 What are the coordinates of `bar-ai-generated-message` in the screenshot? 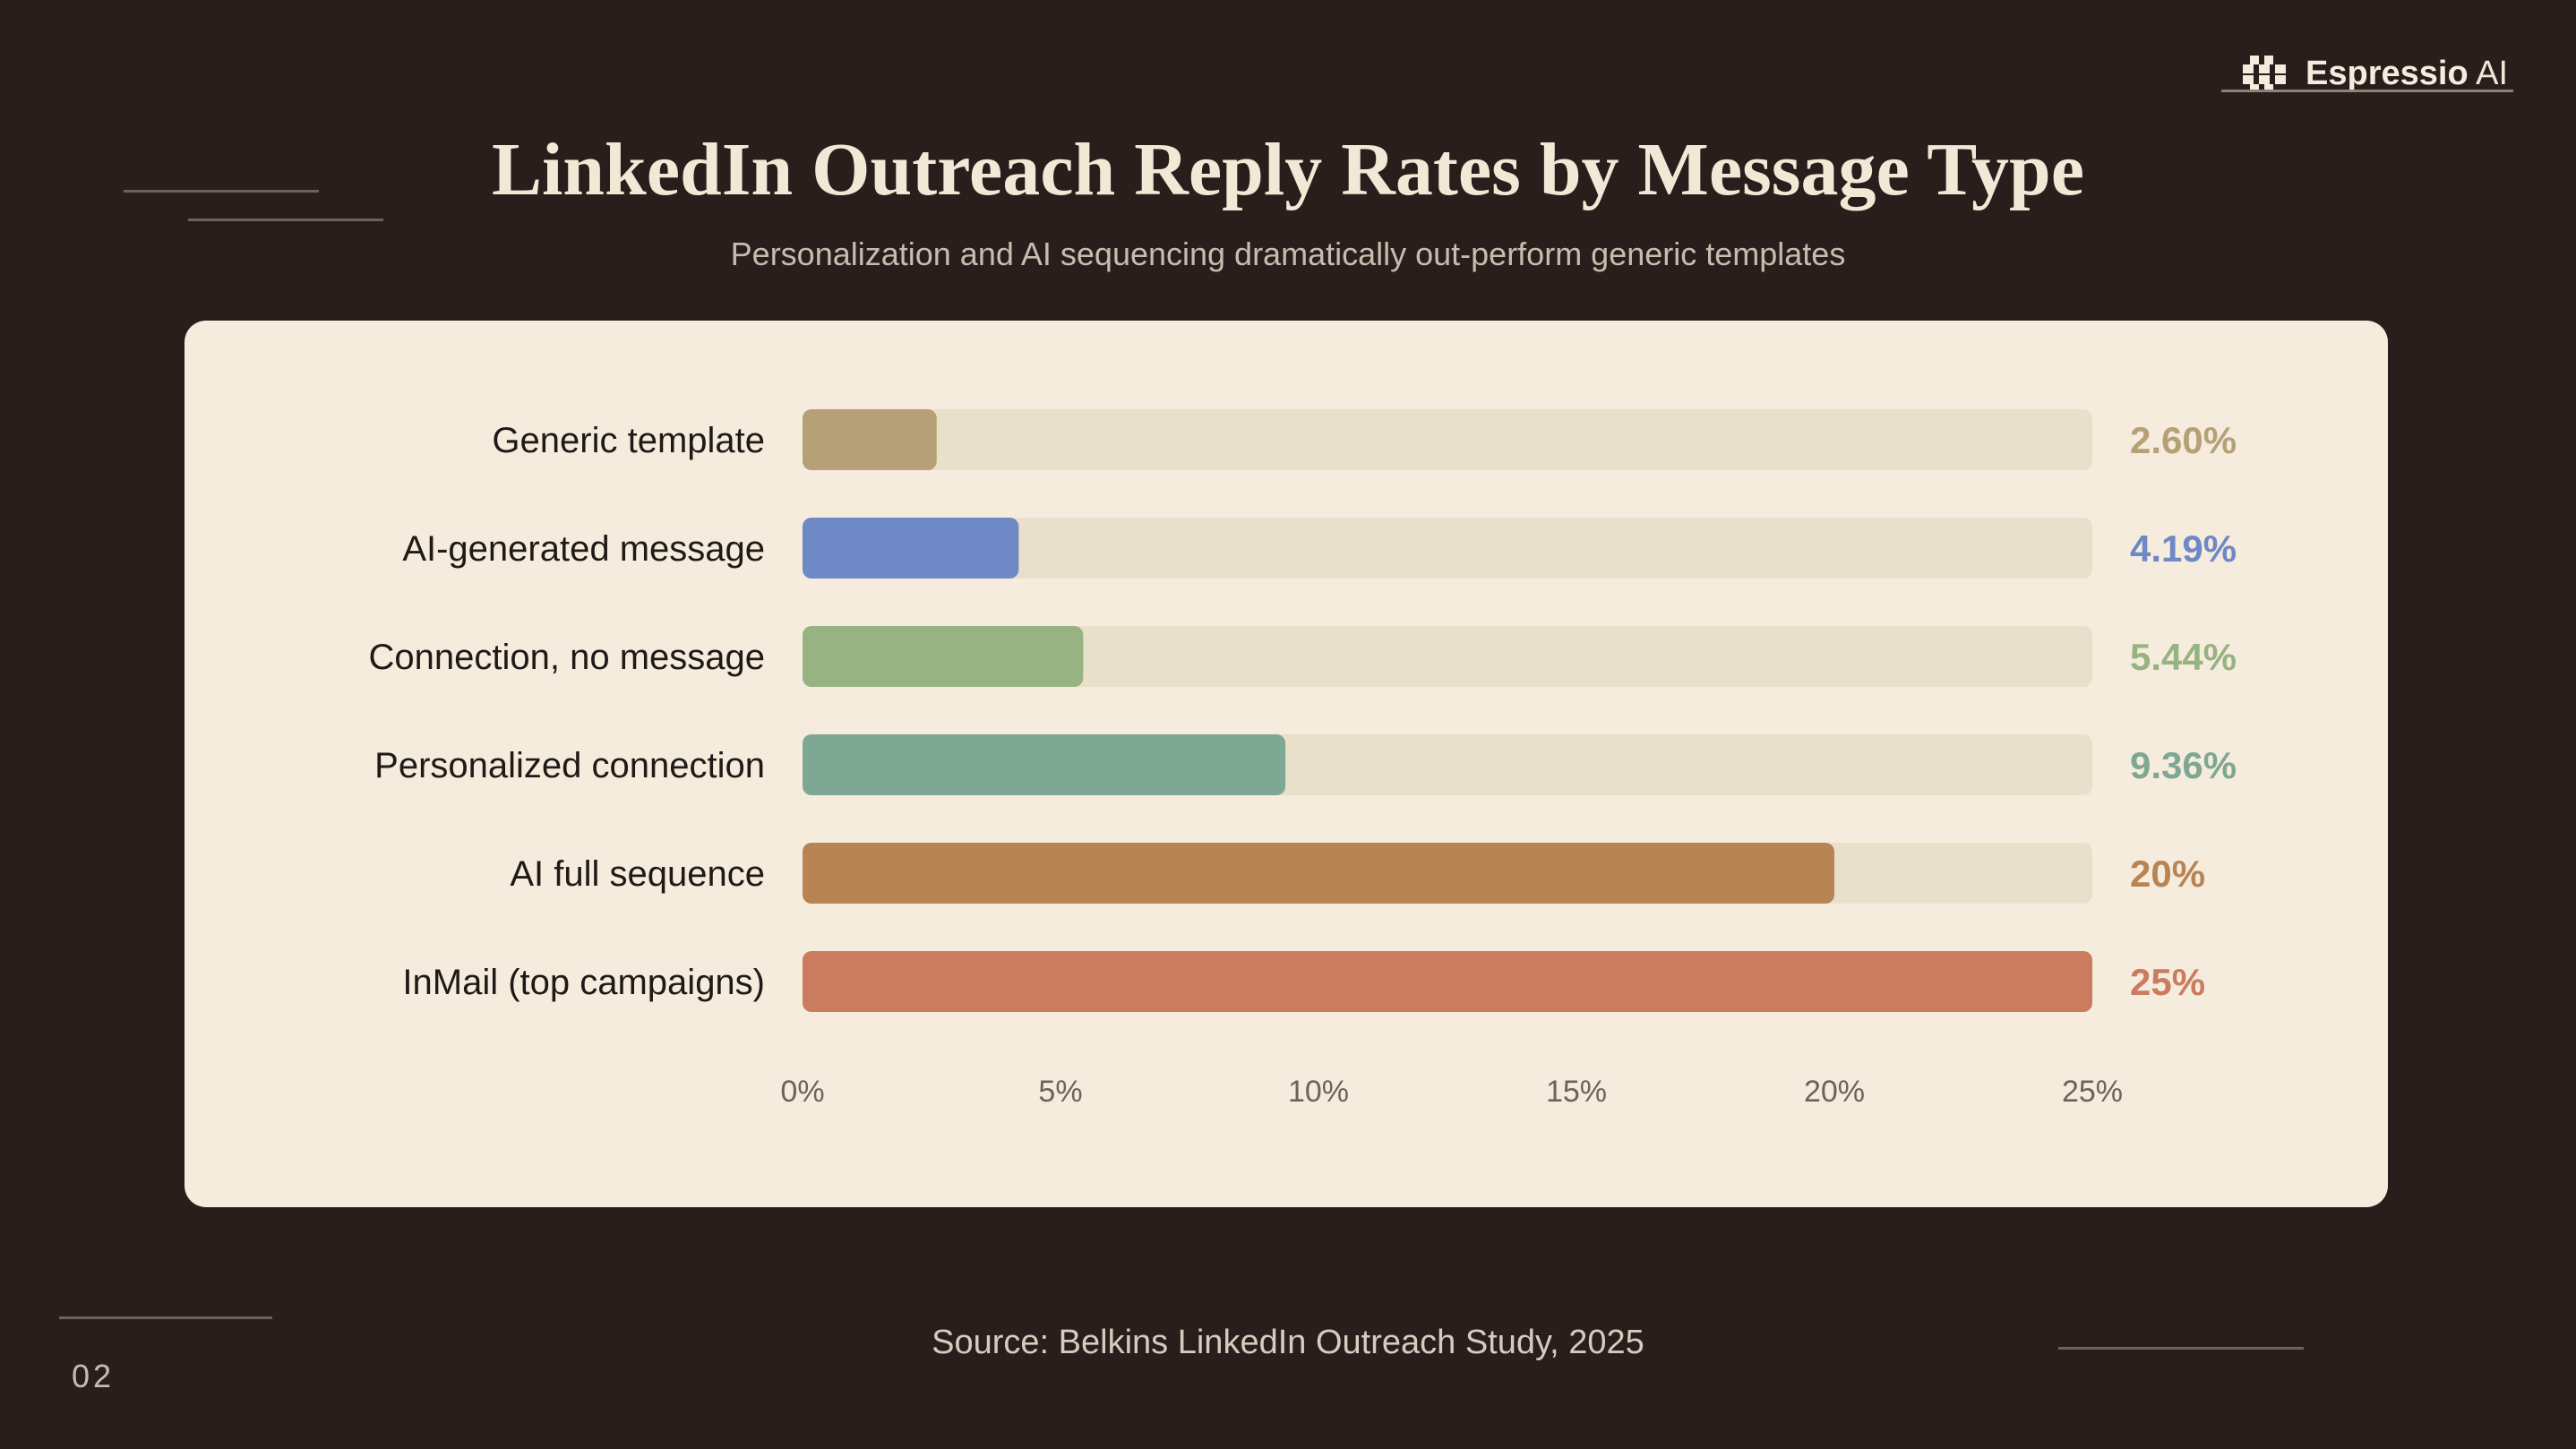 It's located at (911, 549).